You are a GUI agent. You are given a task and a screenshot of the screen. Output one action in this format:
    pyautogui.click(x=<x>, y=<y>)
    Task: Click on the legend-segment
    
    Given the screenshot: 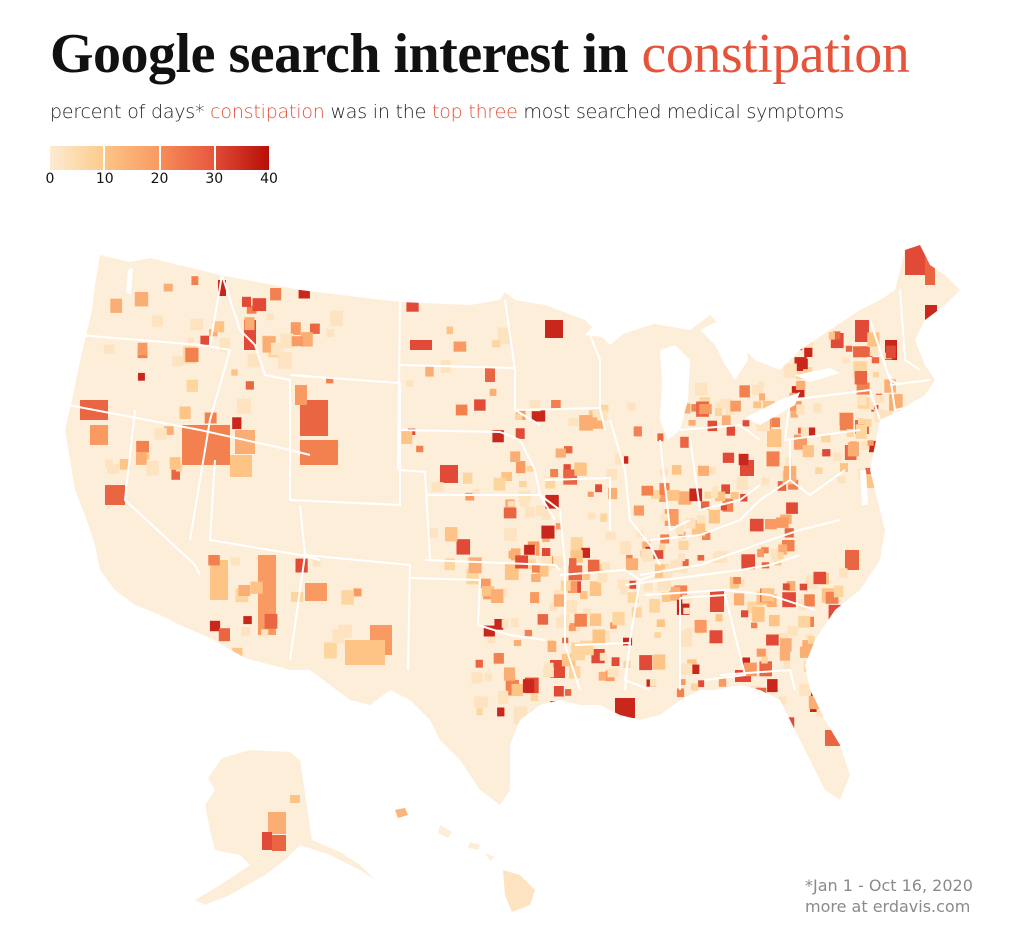 What is the action you would take?
    pyautogui.click(x=188, y=158)
    